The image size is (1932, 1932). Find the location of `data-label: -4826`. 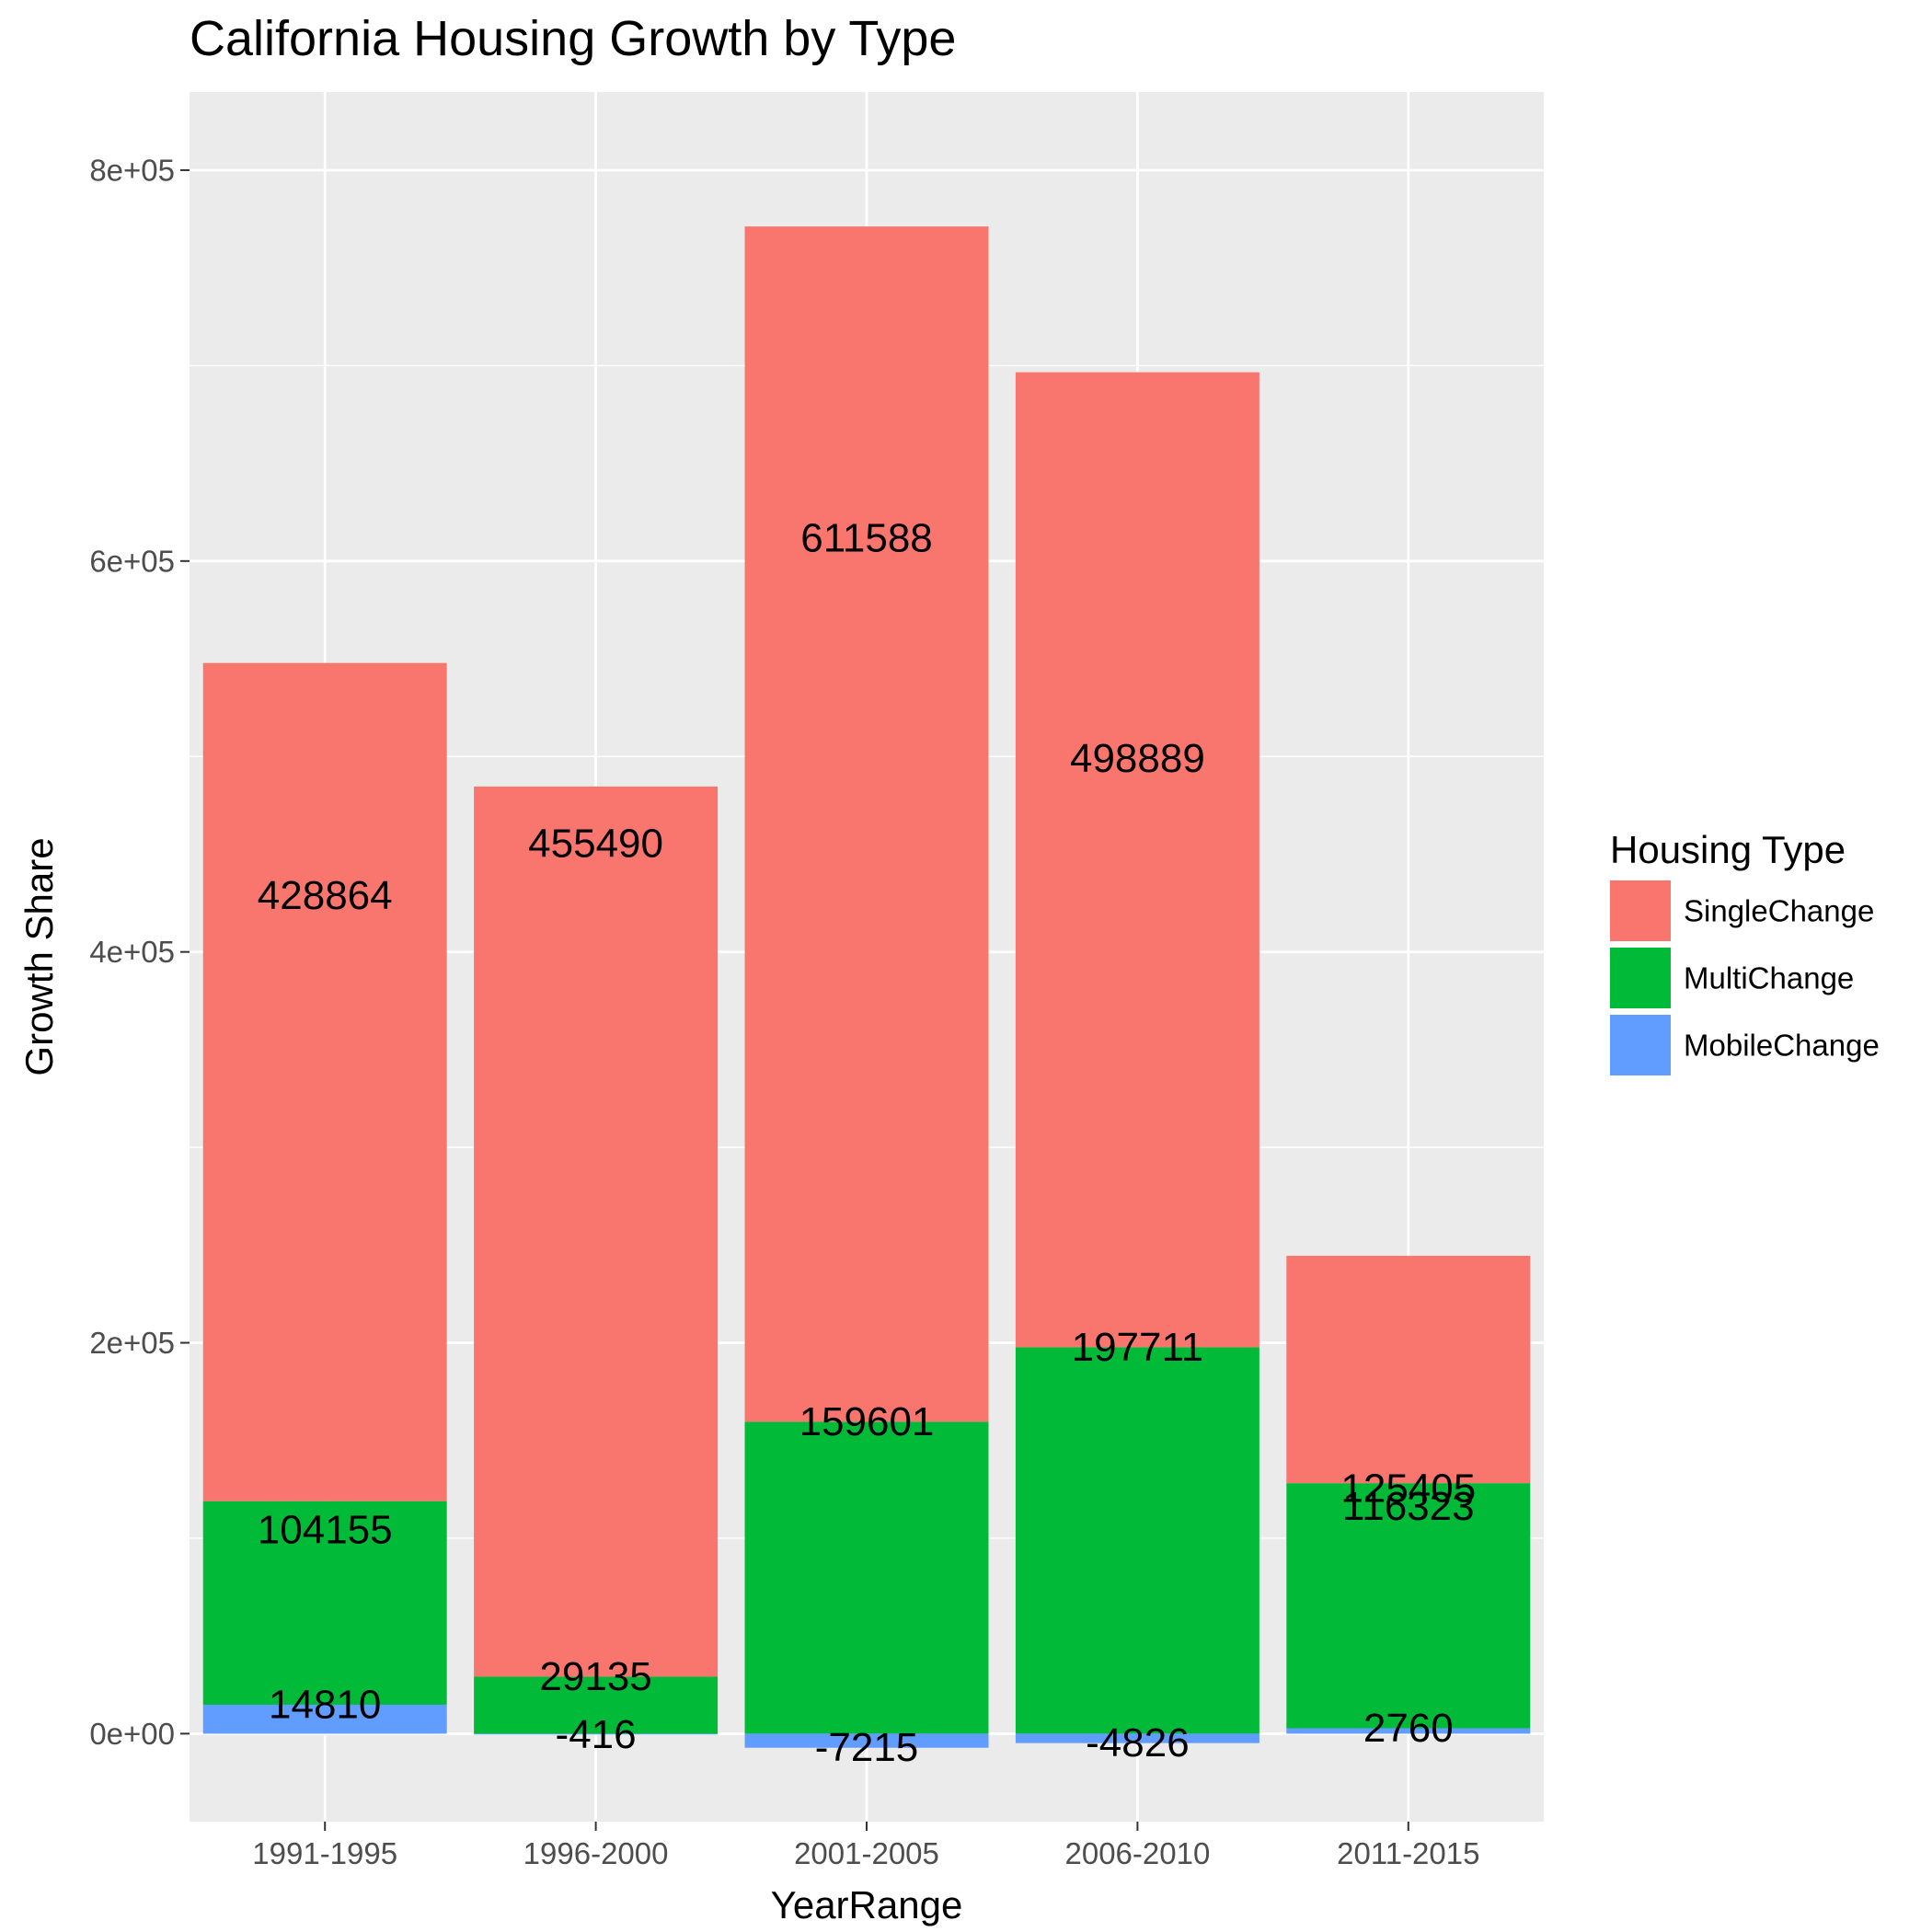

data-label: -4826 is located at coordinates (1138, 1742).